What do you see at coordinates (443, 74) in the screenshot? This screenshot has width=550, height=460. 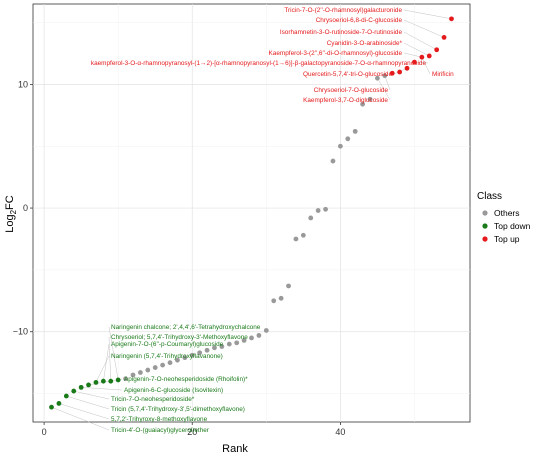 I see `annotation-label-up: Mirificin` at bounding box center [443, 74].